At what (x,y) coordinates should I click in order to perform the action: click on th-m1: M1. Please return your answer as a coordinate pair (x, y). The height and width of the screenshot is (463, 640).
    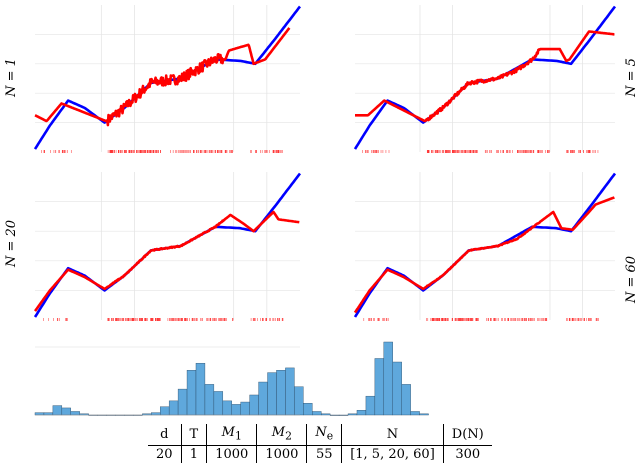
    Looking at the image, I should click on (231, 435).